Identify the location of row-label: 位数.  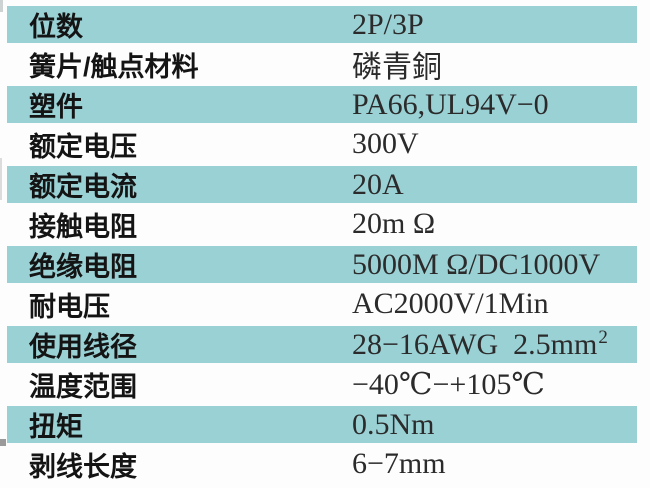
(56, 27).